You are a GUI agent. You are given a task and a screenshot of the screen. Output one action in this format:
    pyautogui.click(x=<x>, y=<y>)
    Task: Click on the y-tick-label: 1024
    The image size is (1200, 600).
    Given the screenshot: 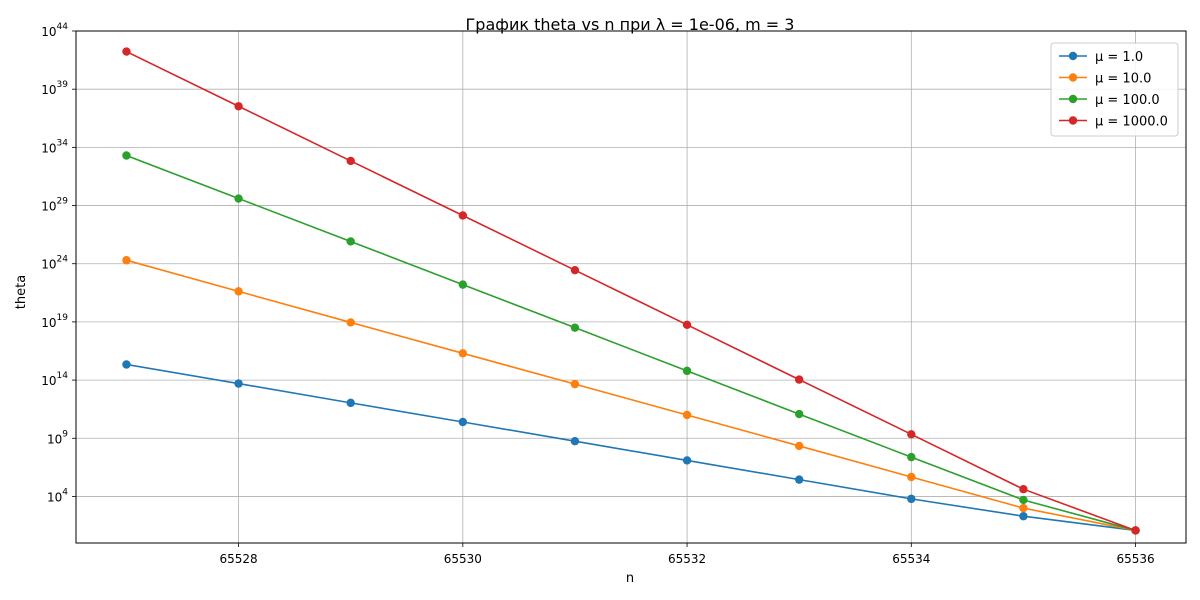 What is the action you would take?
    pyautogui.click(x=54, y=263)
    